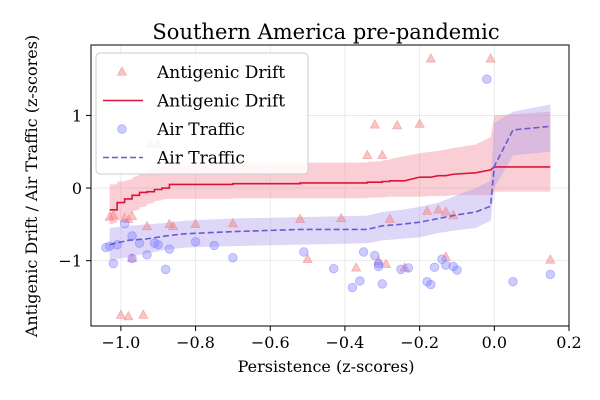 The image size is (600, 400). What do you see at coordinates (568, 342) in the screenshot?
I see `x-tick-label: 0.2` at bounding box center [568, 342].